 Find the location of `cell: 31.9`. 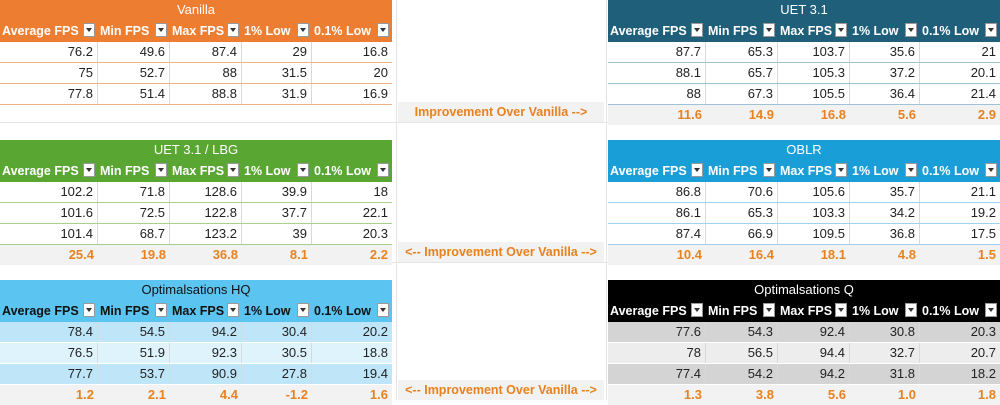

cell: 31.9 is located at coordinates (277, 94).